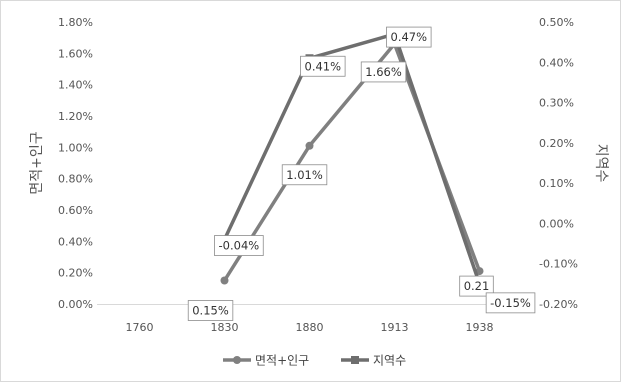  I want to click on data-label: 0.15%, so click(210, 311).